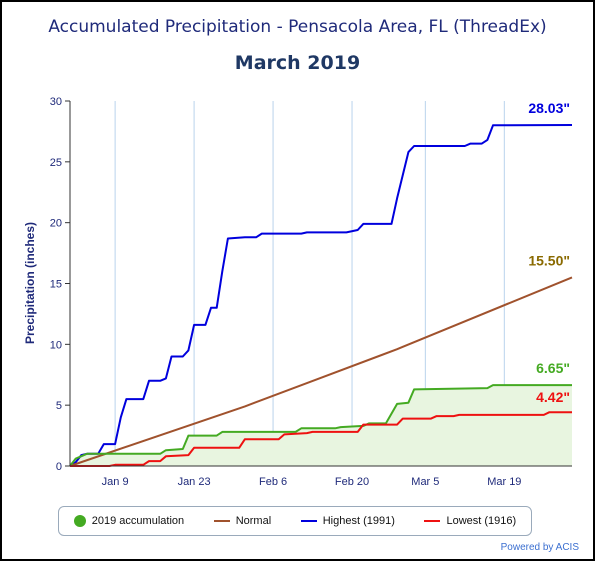 This screenshot has height=561, width=595. What do you see at coordinates (425, 482) in the screenshot?
I see `x-tick-label: Mar 5` at bounding box center [425, 482].